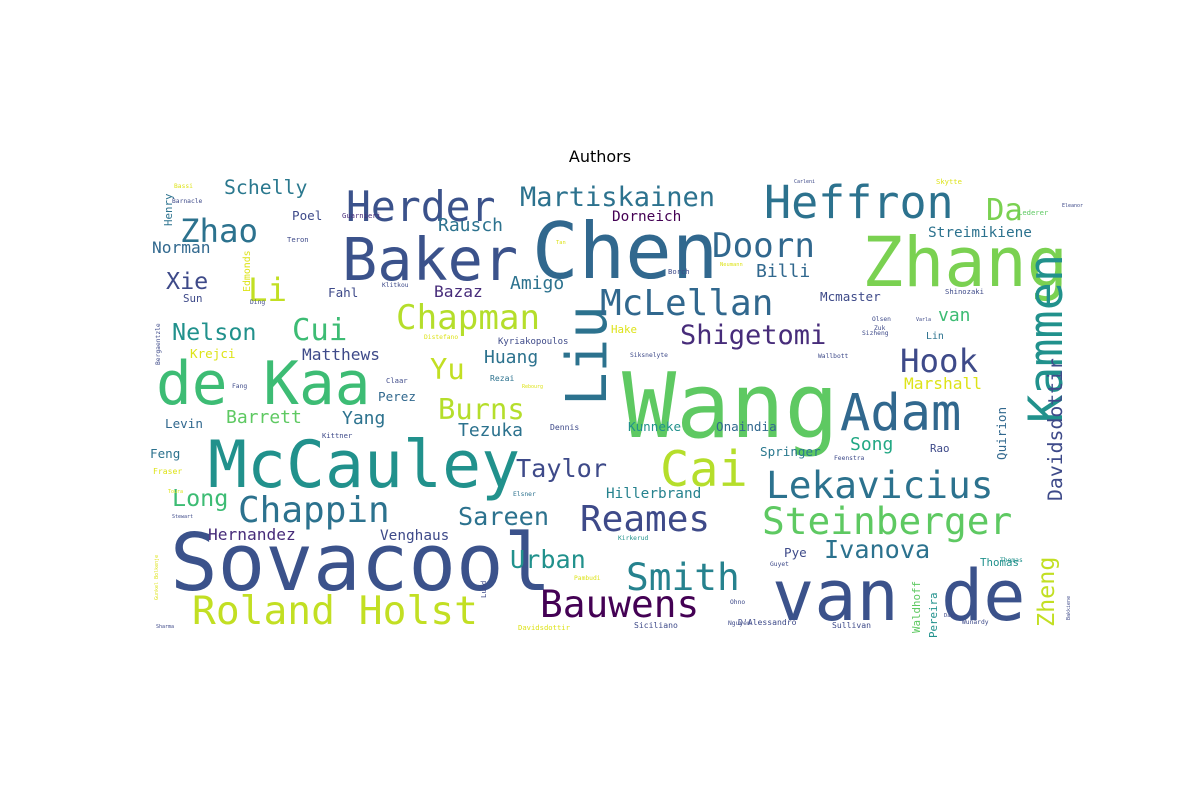  Describe the element at coordinates (900, 412) in the screenshot. I see `word-adam: Adam` at that location.